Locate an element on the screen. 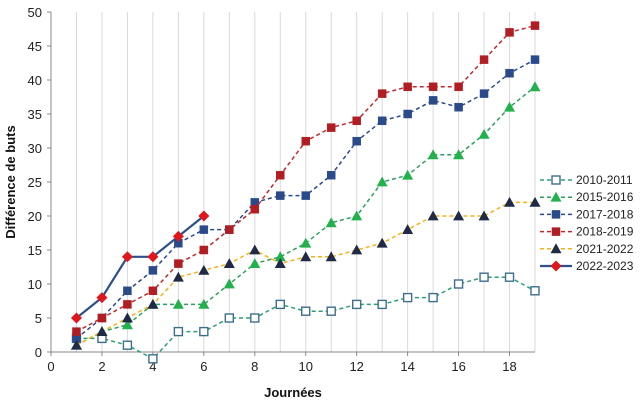 The height and width of the screenshot is (402, 640). legend-marker-2017-2018 is located at coordinates (556, 214).